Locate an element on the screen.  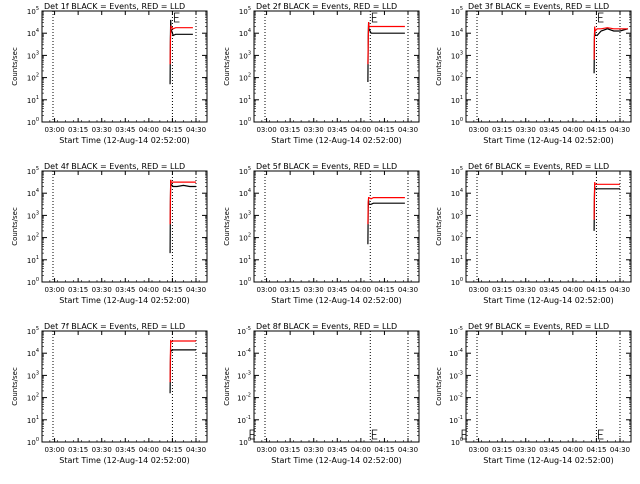
panel-title: Det 7f BLACK = Events, RED = LLD is located at coordinates (114, 326).